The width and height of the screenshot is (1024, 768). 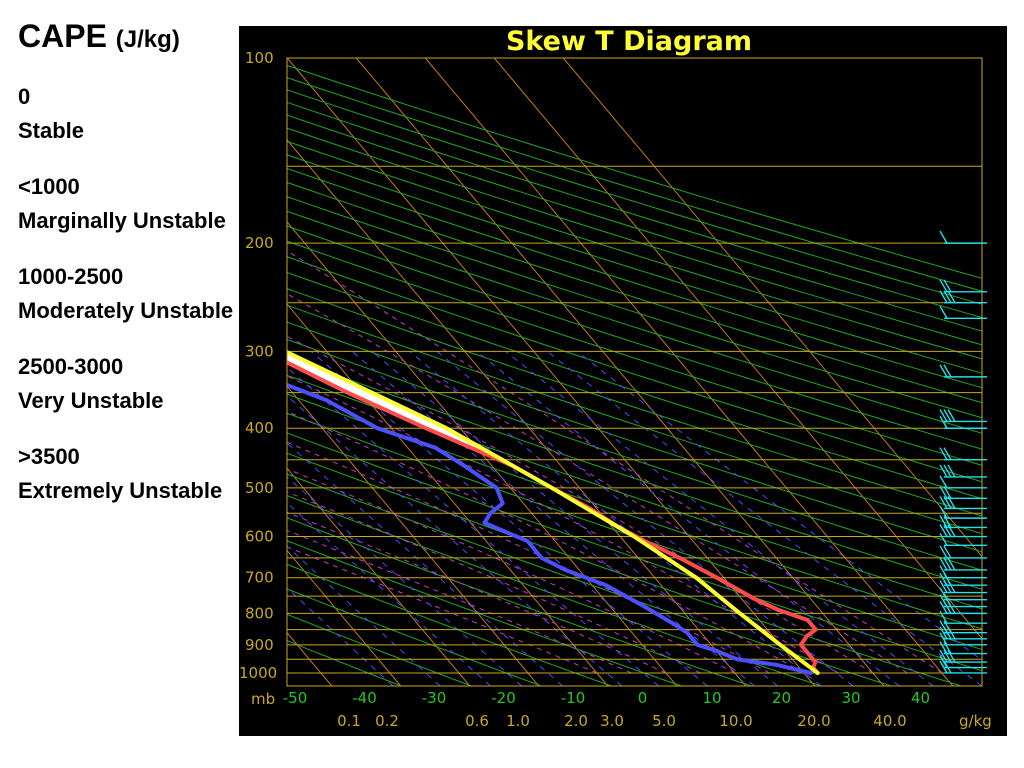 What do you see at coordinates (387, 721) in the screenshot?
I see `mixing-ratio-tick-label: 0.2` at bounding box center [387, 721].